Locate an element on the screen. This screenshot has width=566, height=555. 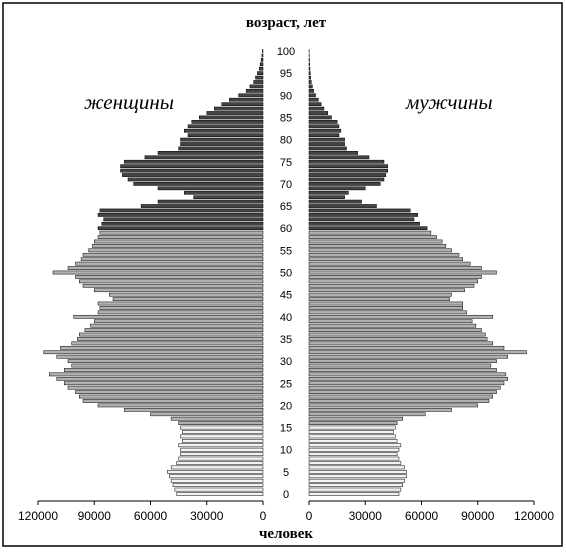
female-side-label: женщины is located at coordinates (129, 102).